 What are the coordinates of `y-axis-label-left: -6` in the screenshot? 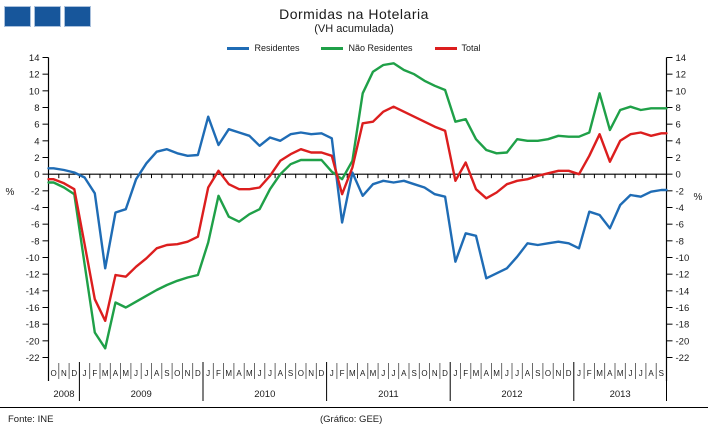 It's located at (35, 225).